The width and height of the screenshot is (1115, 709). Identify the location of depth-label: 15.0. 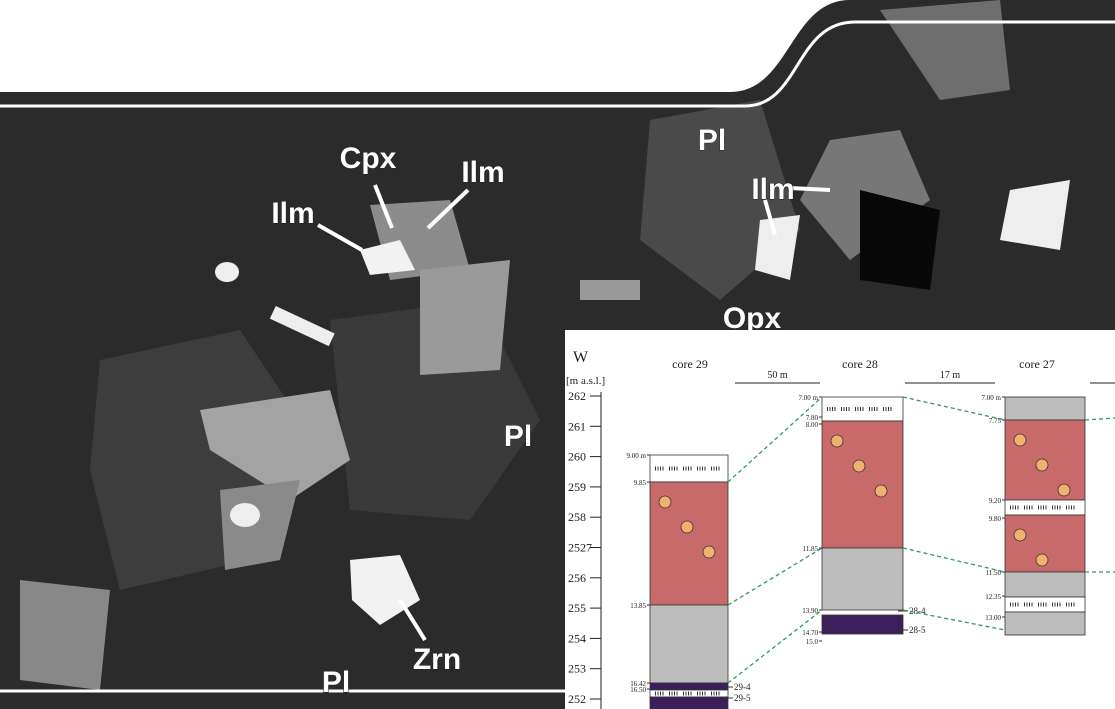
(812, 642).